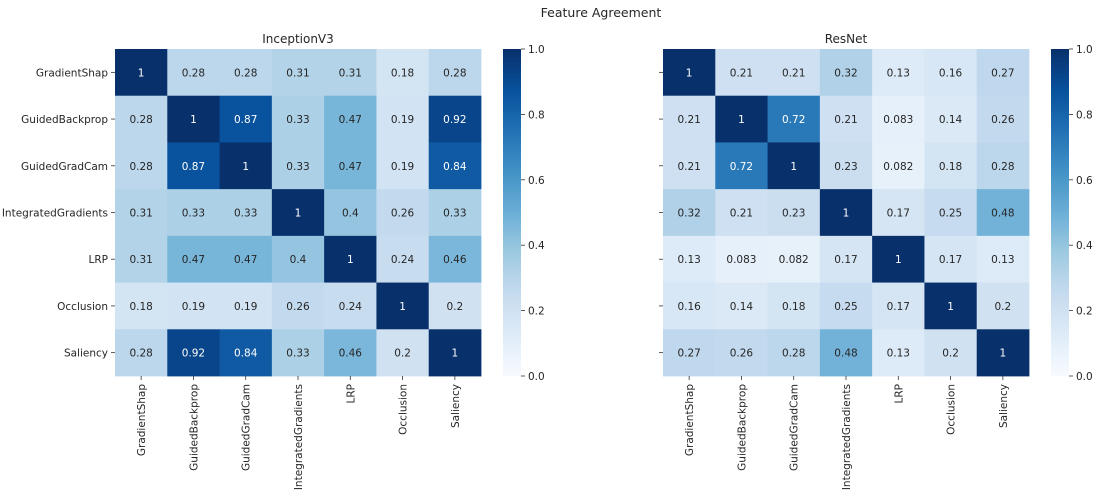 The height and width of the screenshot is (495, 1097). Describe the element at coordinates (950, 214) in the screenshot. I see `cell-value-label: 0.25` at that location.